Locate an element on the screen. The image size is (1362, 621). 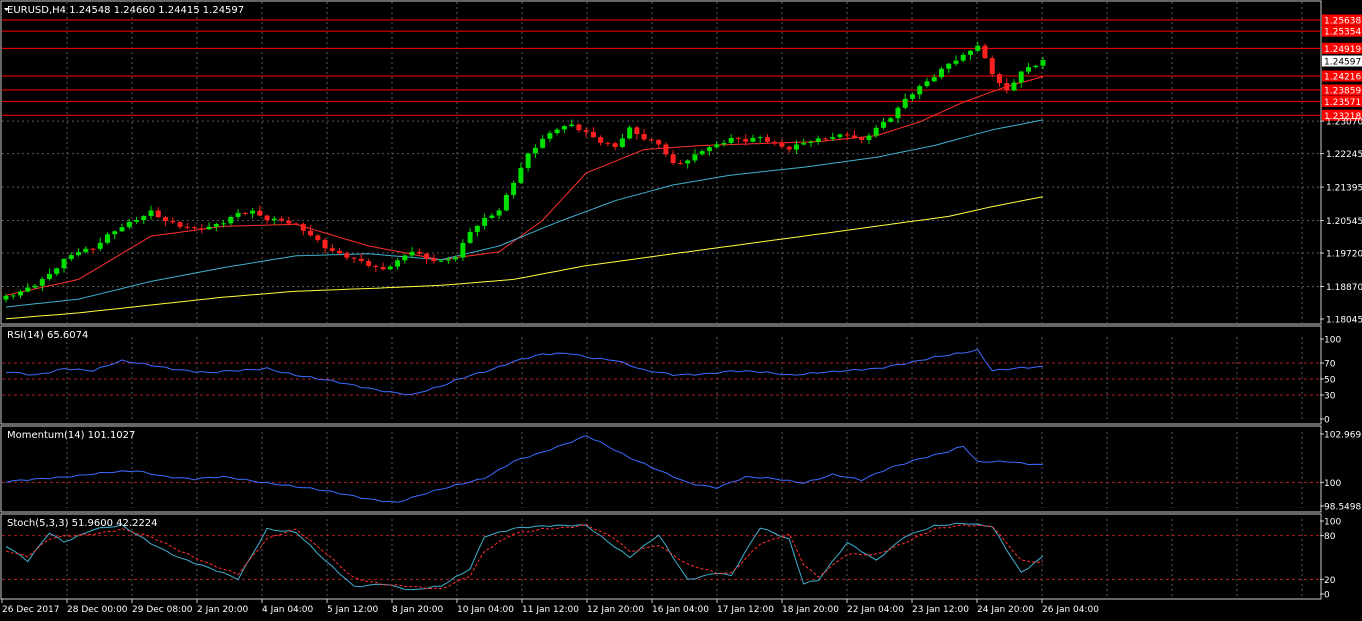
axis-tick-label: 102.9696 is located at coordinates (1343, 436).